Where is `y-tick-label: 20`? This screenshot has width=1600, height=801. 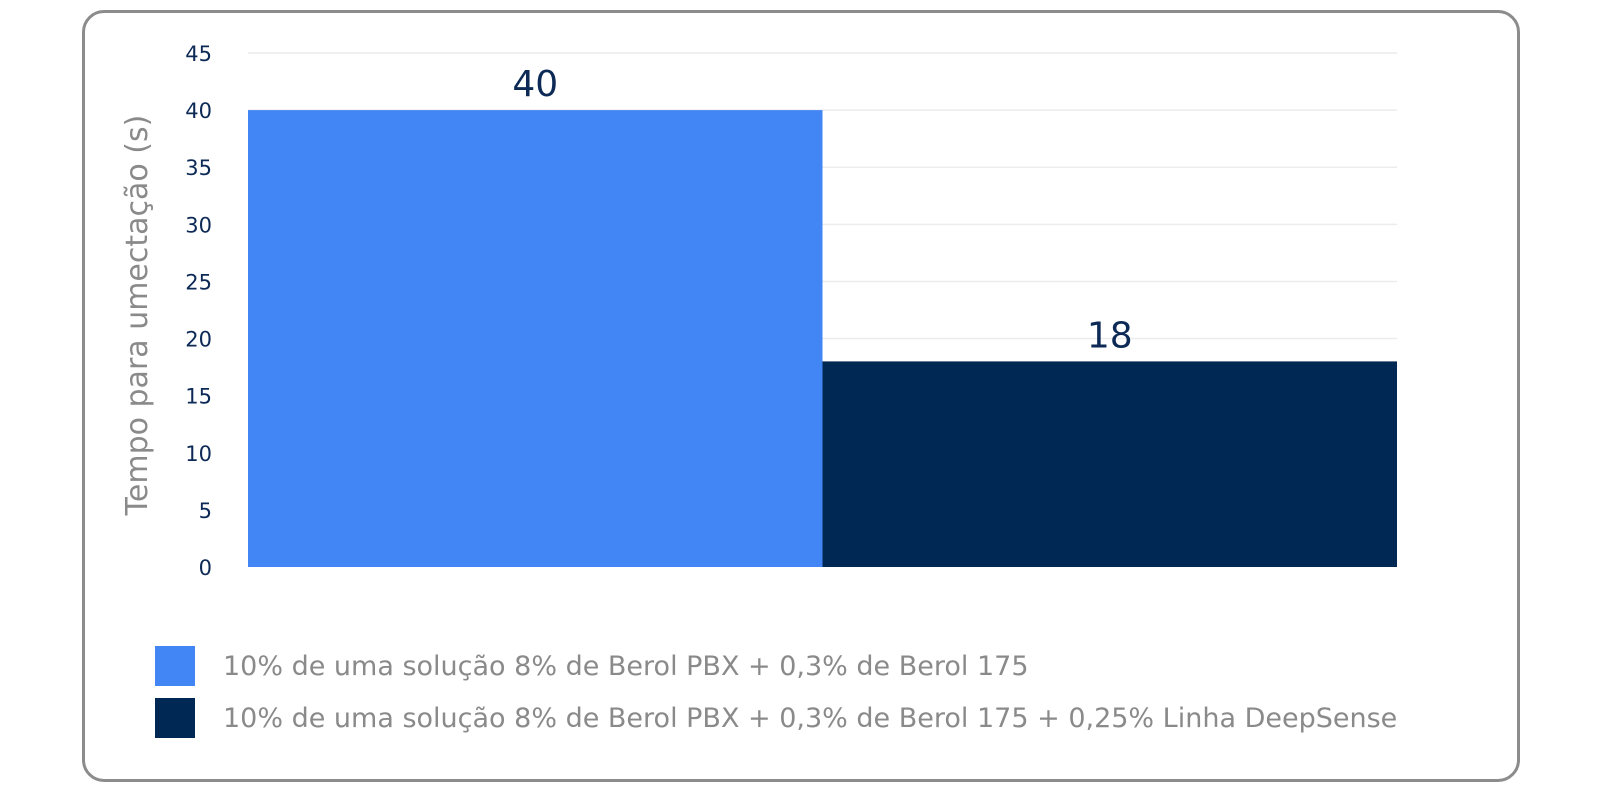
y-tick-label: 20 is located at coordinates (198, 340).